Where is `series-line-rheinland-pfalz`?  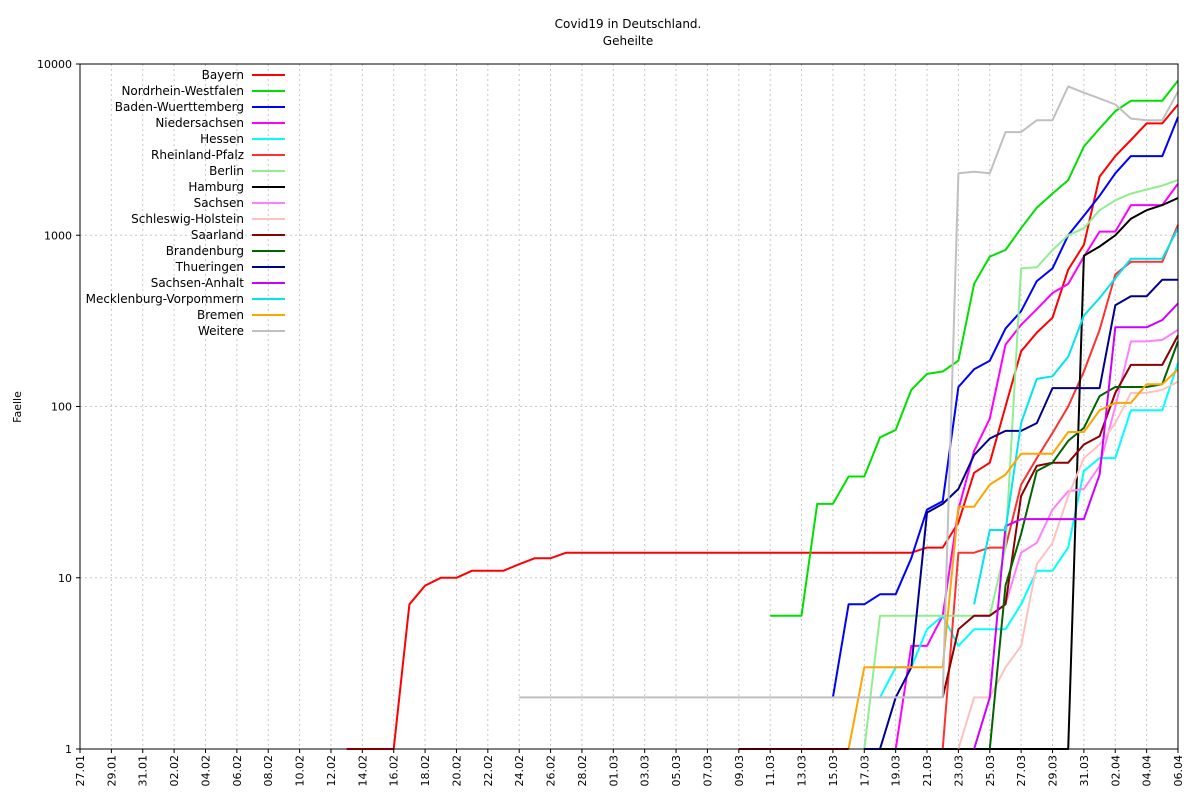
series-line-rheinland-pfalz is located at coordinates (1060, 487).